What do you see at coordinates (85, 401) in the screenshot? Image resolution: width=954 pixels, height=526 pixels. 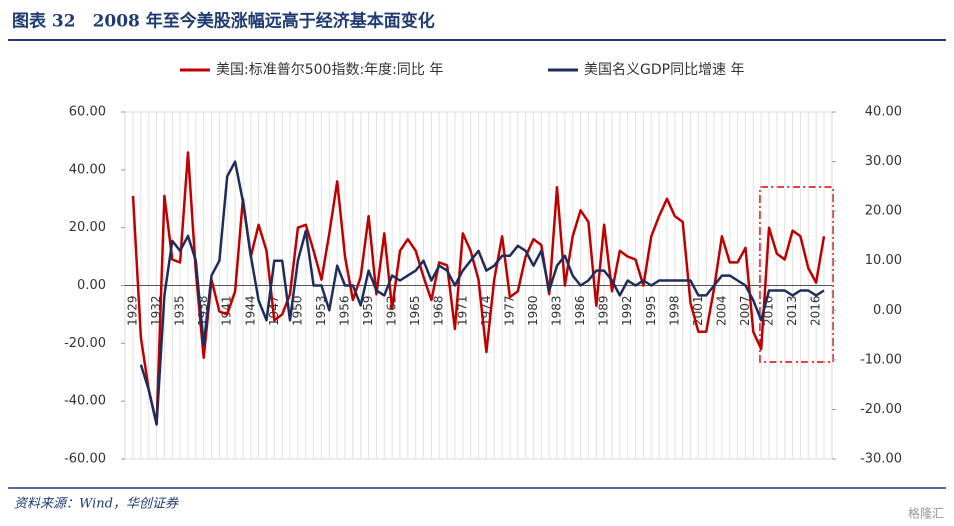 I see `y-tick-label: -40.00` at bounding box center [85, 401].